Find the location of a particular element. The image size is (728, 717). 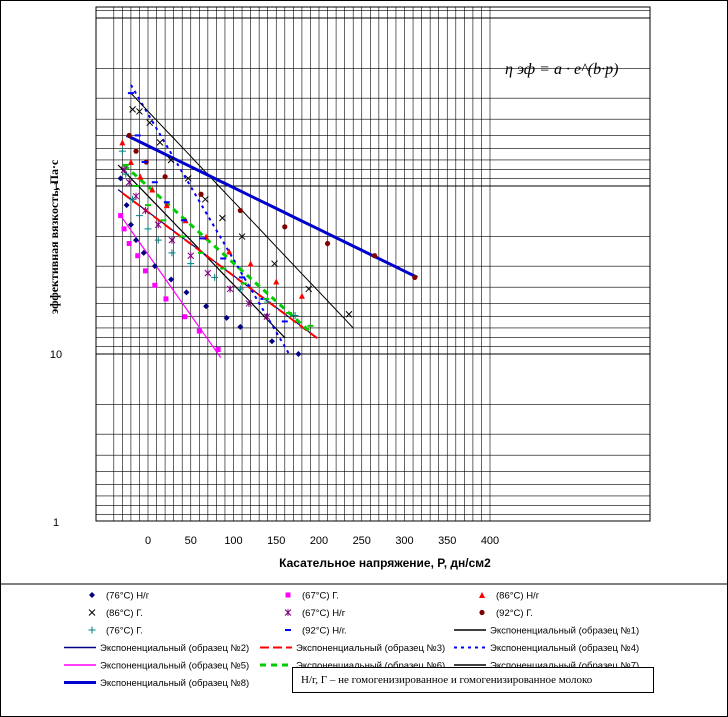

y-tick-label: 10 is located at coordinates (56, 355).